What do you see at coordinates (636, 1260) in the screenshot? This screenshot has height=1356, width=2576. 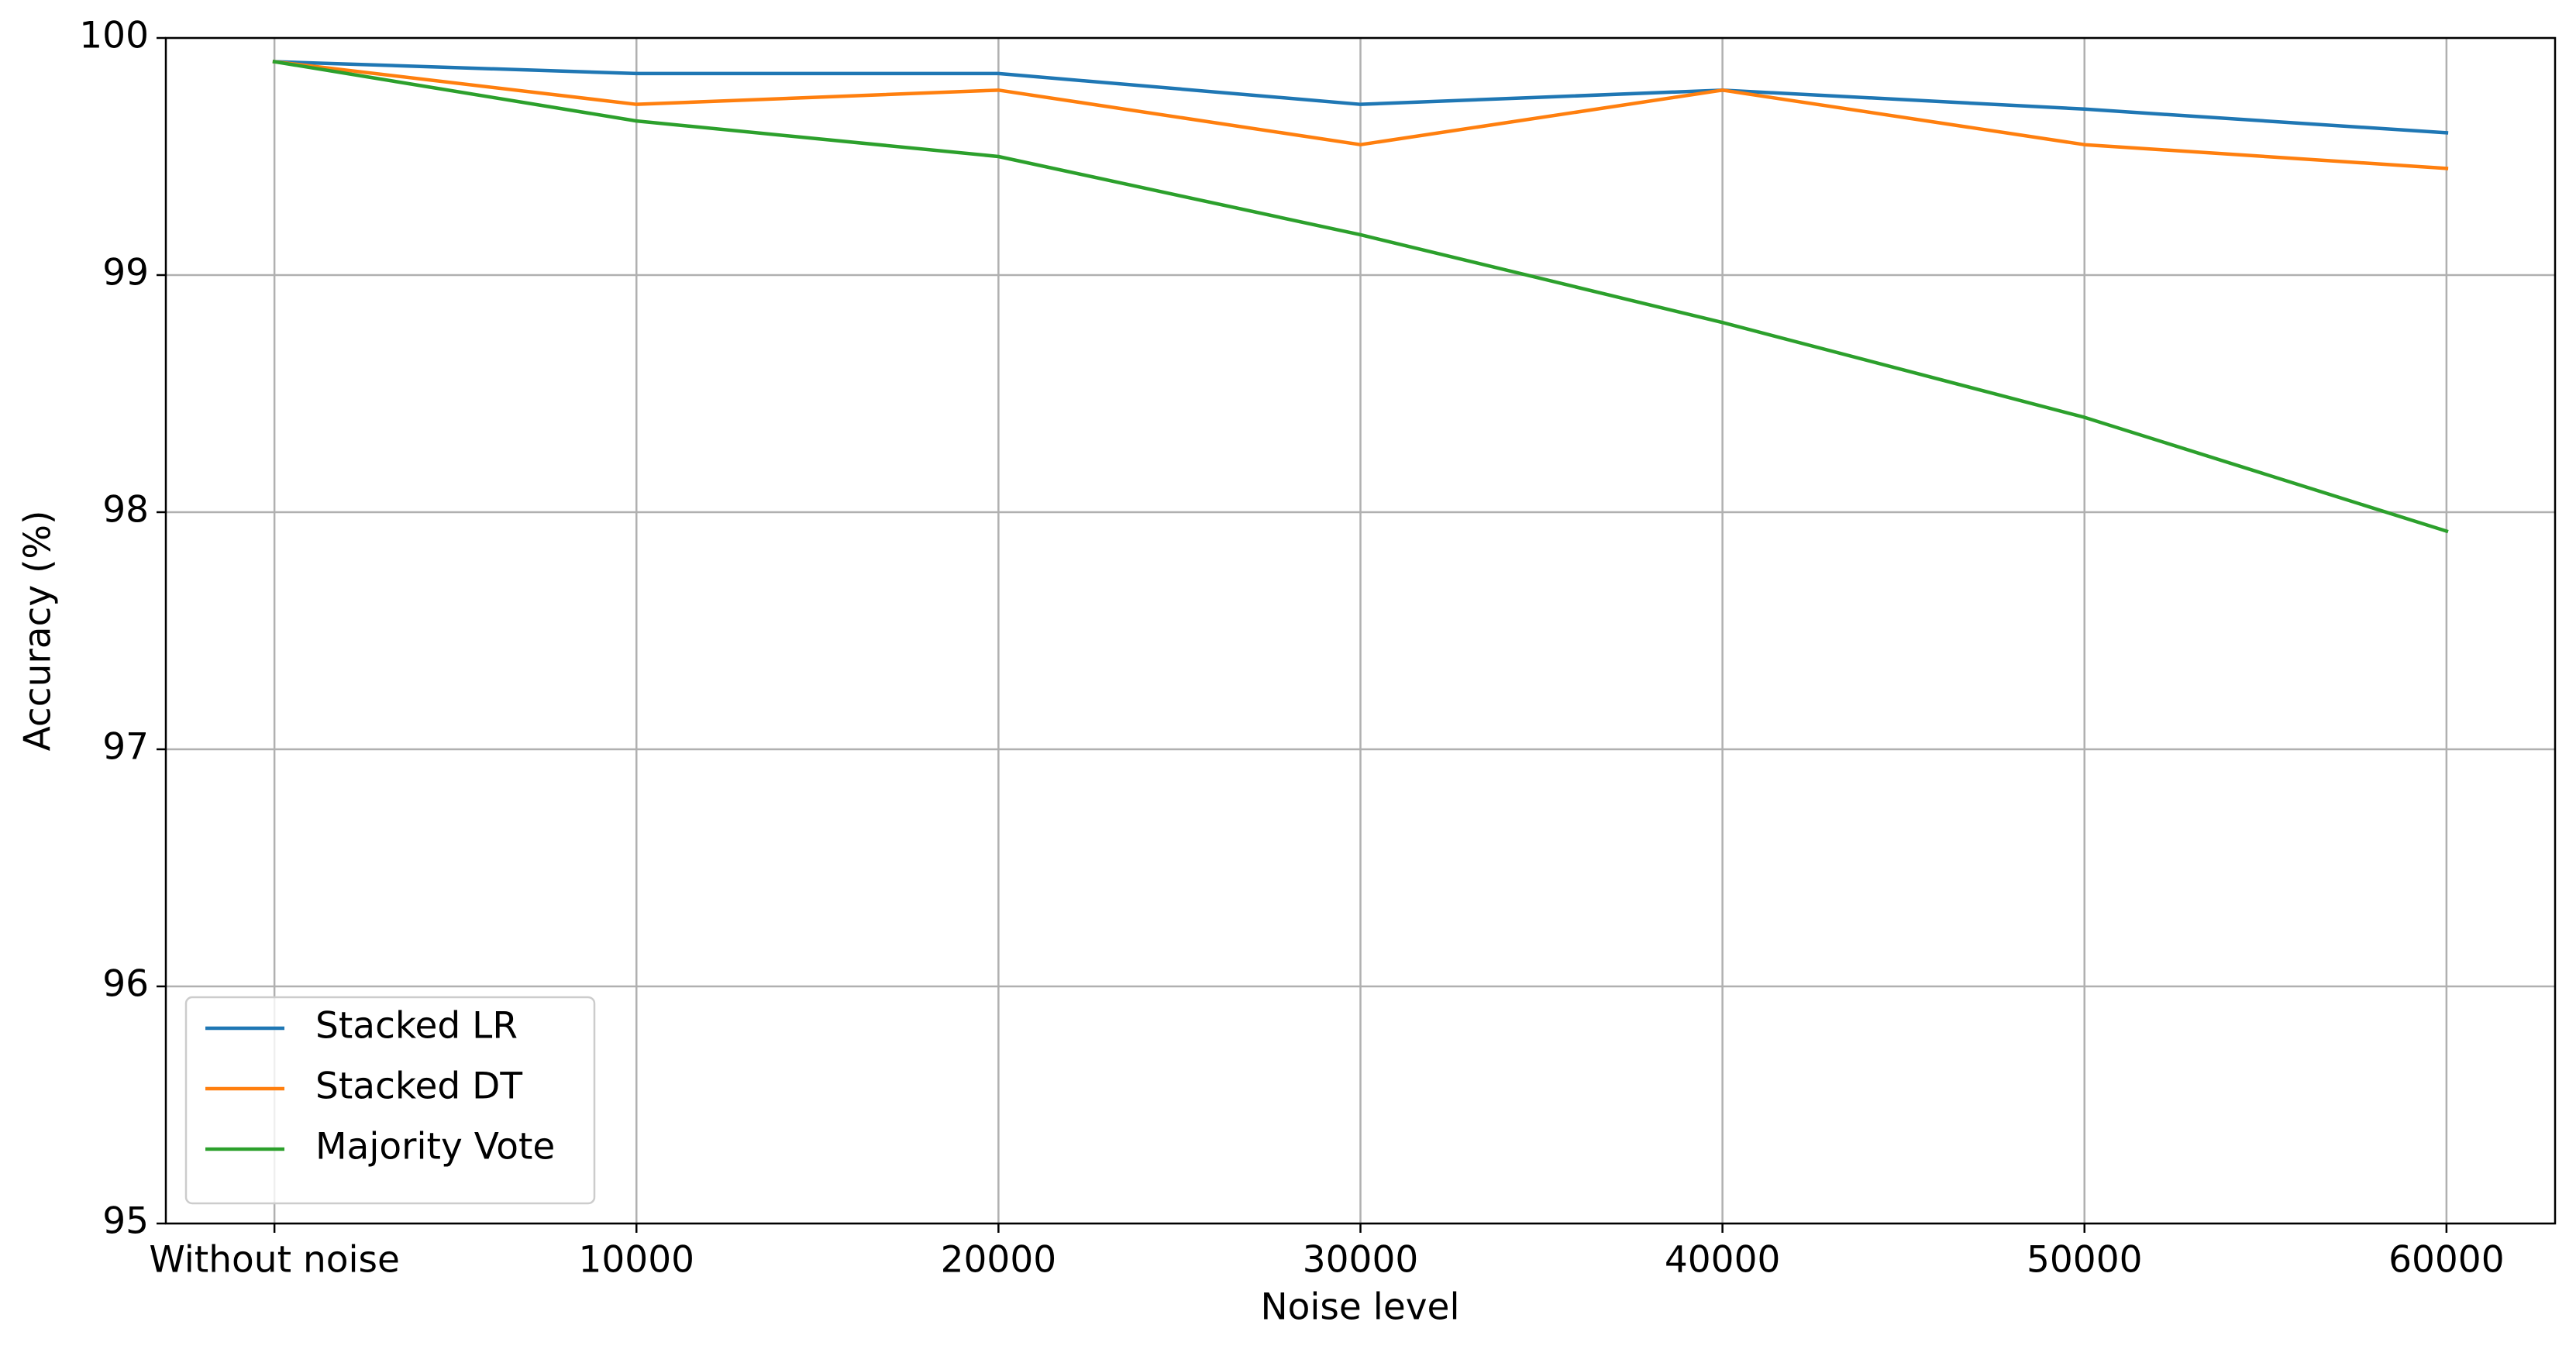 I see `x-tick-label: 10000` at bounding box center [636, 1260].